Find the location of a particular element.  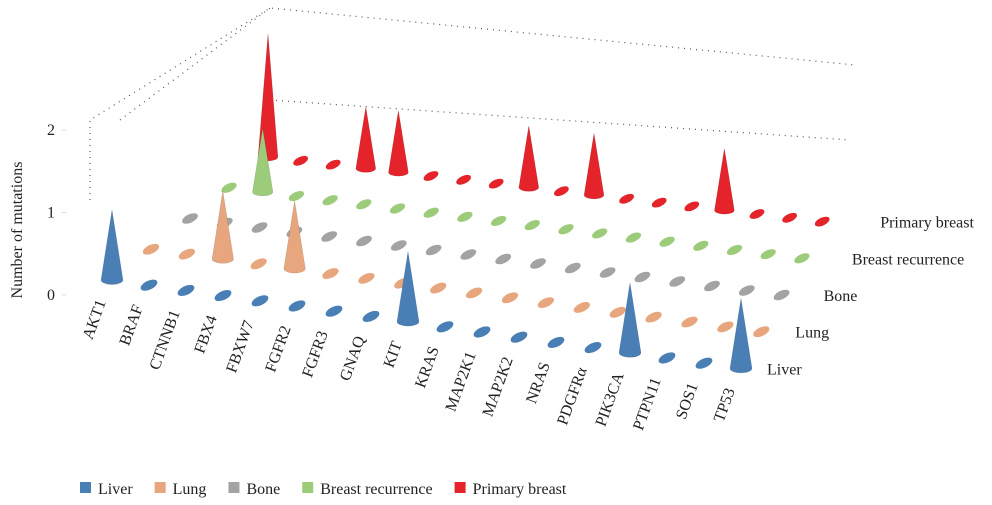

x-tick-label: FGFR3 is located at coordinates (315, 354).